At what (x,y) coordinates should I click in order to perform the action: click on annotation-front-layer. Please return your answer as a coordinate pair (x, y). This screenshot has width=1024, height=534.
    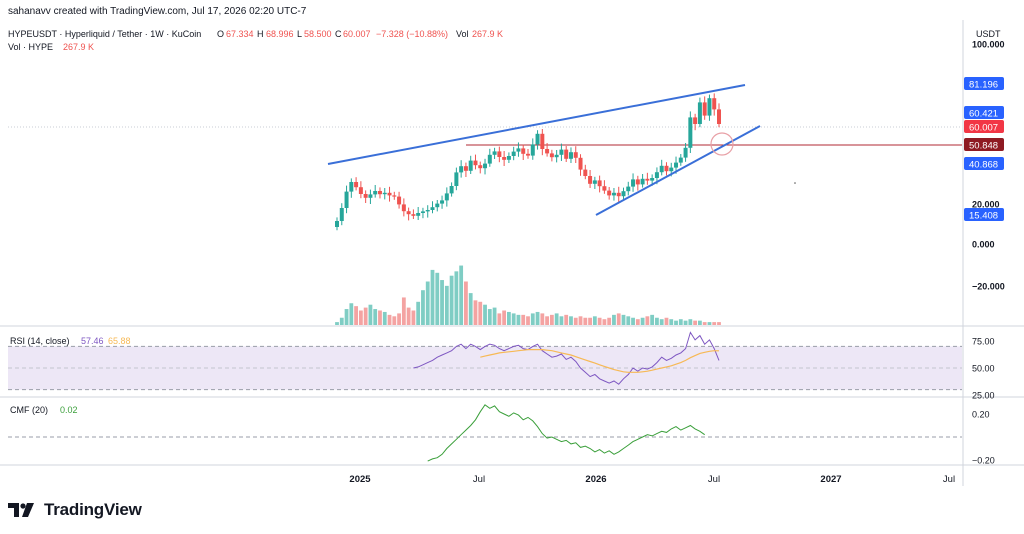
    Looking at the image, I should click on (561, 150).